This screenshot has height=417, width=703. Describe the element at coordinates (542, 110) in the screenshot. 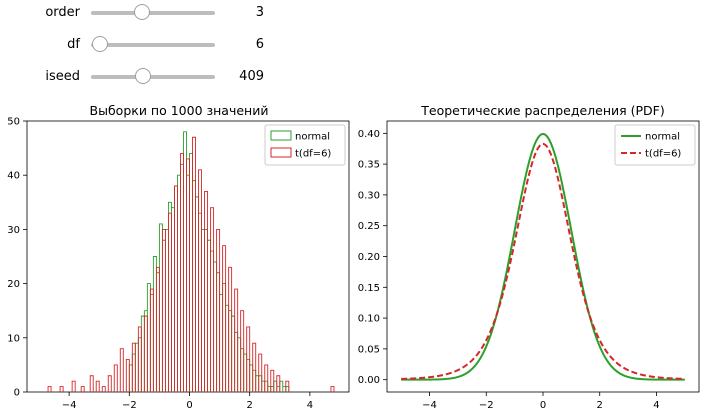

I see `chart-title: Теоретические распределения (PDF)` at that location.